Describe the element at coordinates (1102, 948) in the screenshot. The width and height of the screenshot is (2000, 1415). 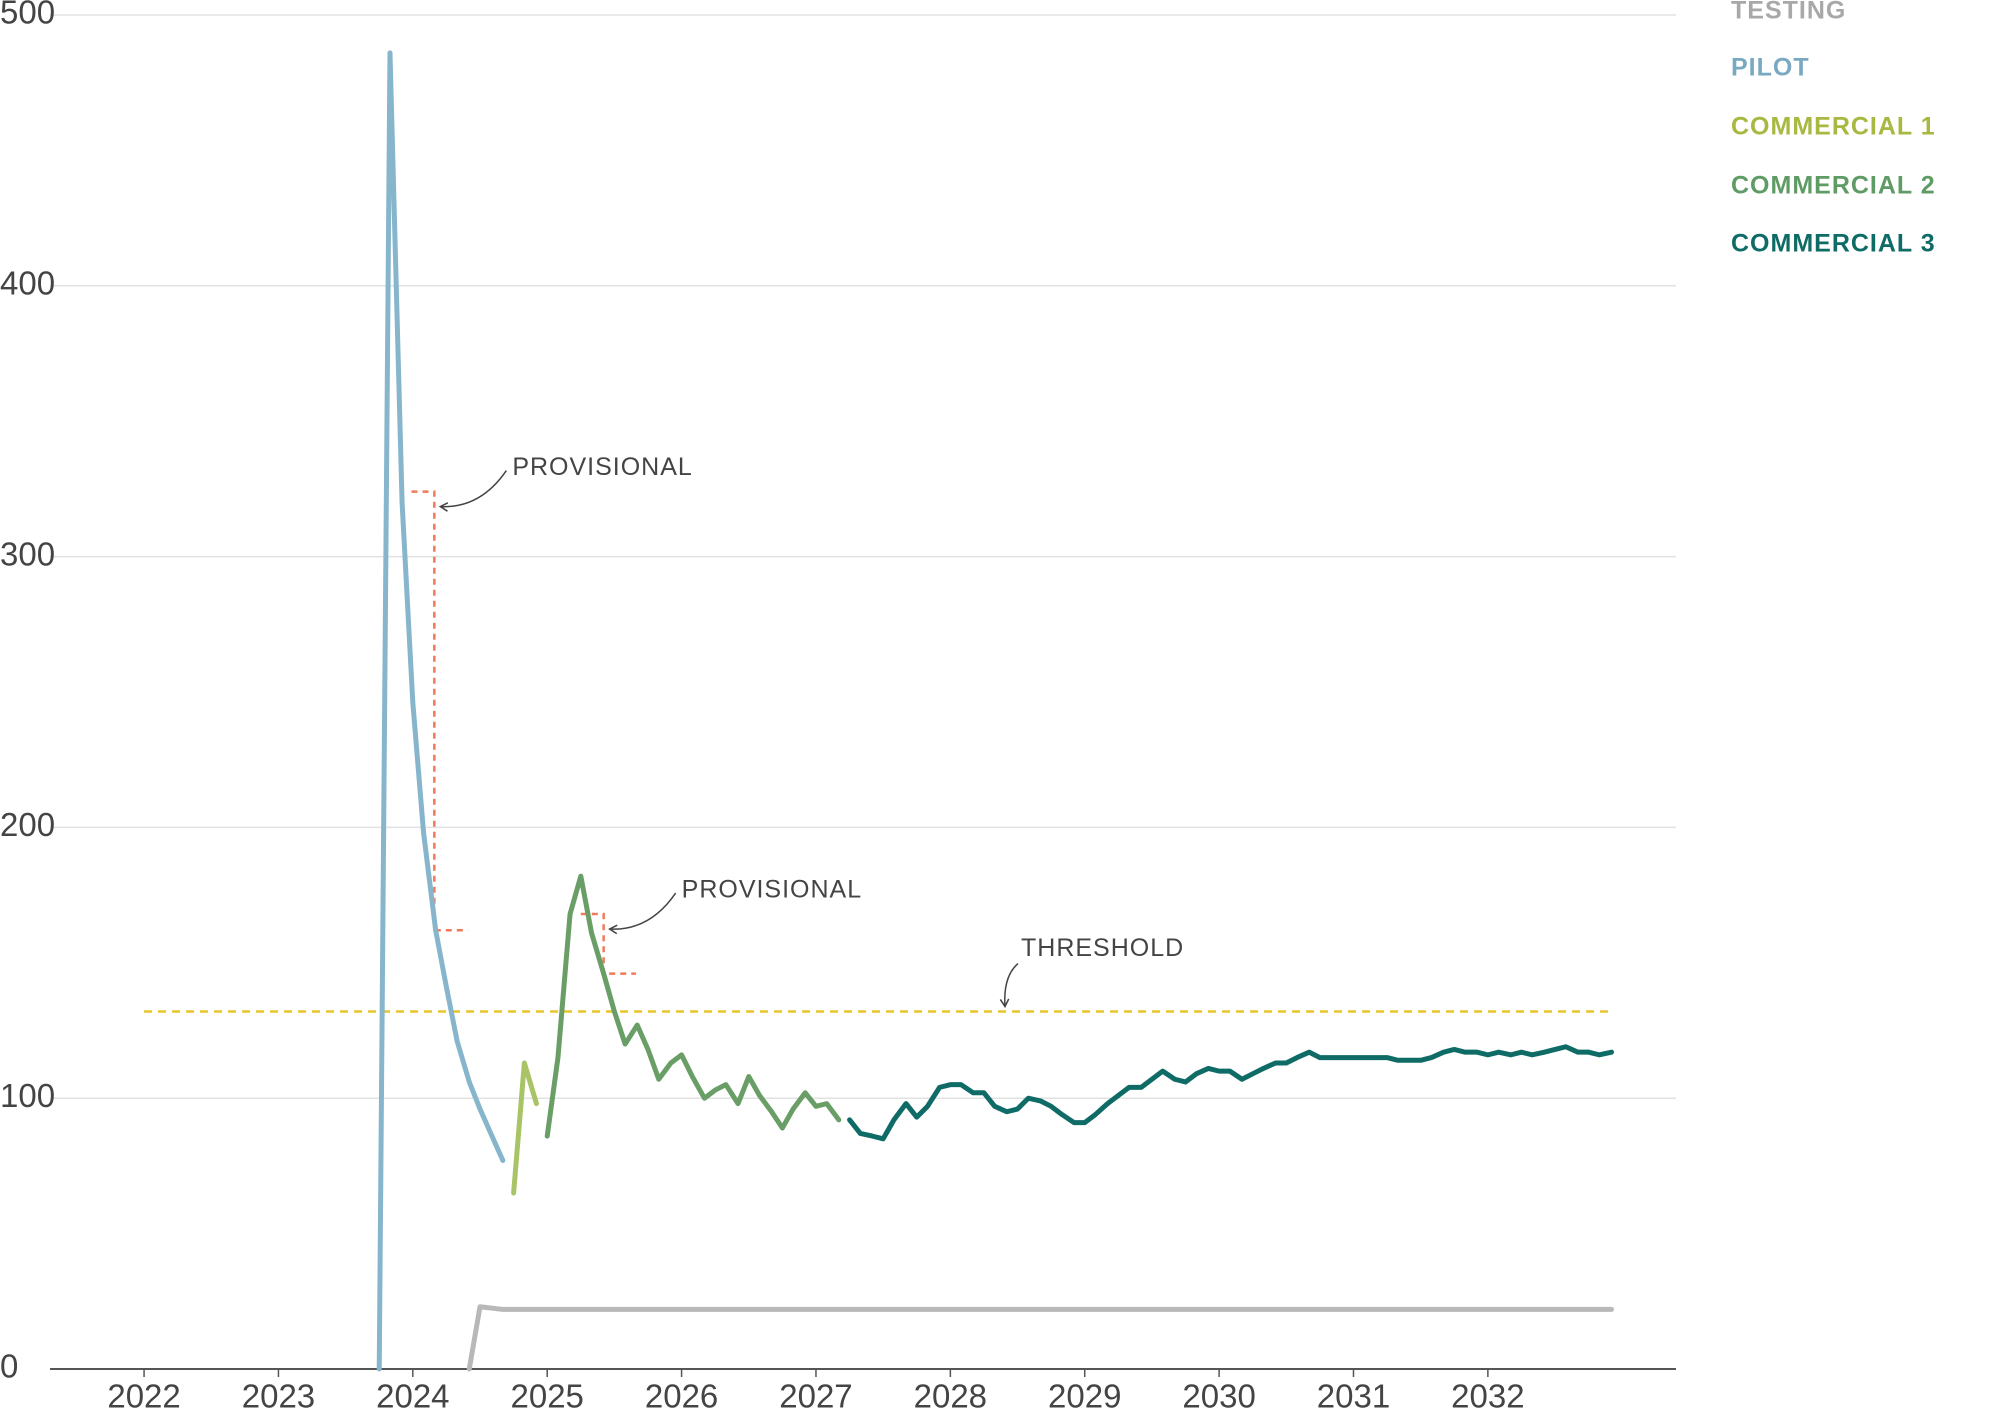
I see `threshold-label: THRESHOLD` at that location.